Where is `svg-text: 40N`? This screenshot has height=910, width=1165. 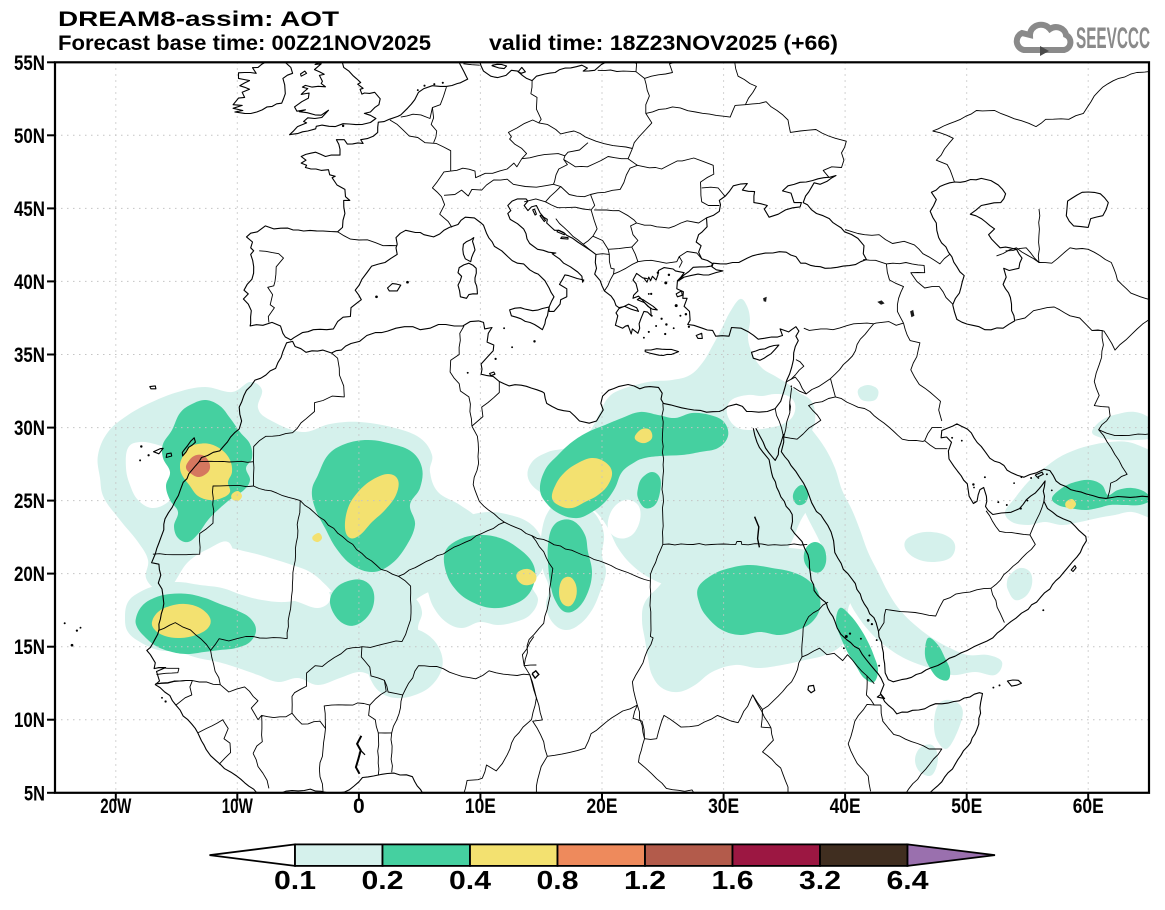 svg-text: 40N is located at coordinates (29, 282).